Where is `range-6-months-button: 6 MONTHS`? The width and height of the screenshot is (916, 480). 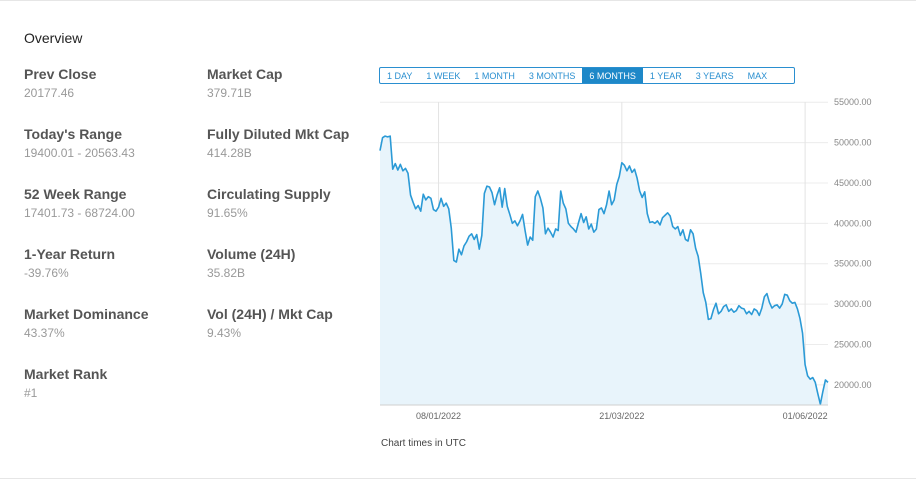 range-6-months-button: 6 MONTHS is located at coordinates (612, 75).